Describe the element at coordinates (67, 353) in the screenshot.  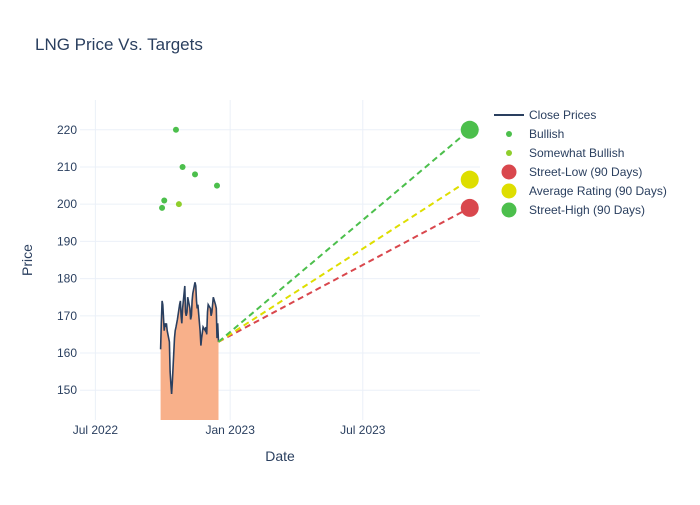
I see `y-tick-label: 160` at that location.